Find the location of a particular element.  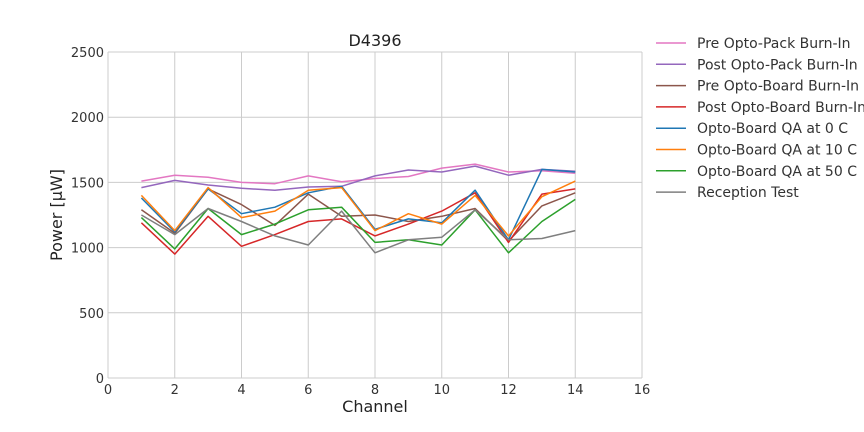

legend-label: Pre Opto-Pack Burn-In is located at coordinates (774, 44).